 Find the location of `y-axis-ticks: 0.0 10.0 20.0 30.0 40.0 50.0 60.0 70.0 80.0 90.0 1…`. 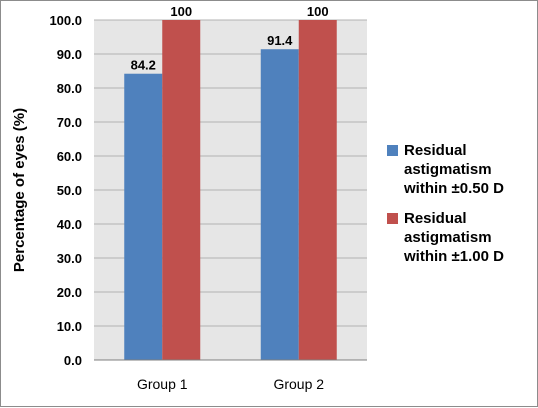

y-axis-ticks: 0.0 10.0 20.0 30.0 40.0 50.0 60.0 70.0 80.0 90.0 1… is located at coordinates (65, 190).